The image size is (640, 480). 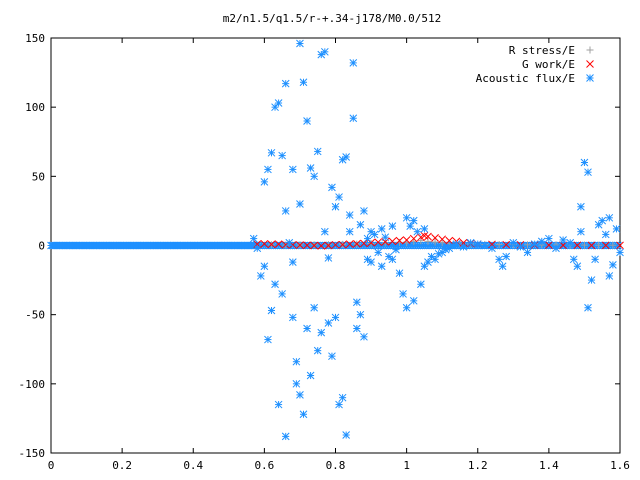 What do you see at coordinates (406, 465) in the screenshot?
I see `x-tick-label: 1` at bounding box center [406, 465].